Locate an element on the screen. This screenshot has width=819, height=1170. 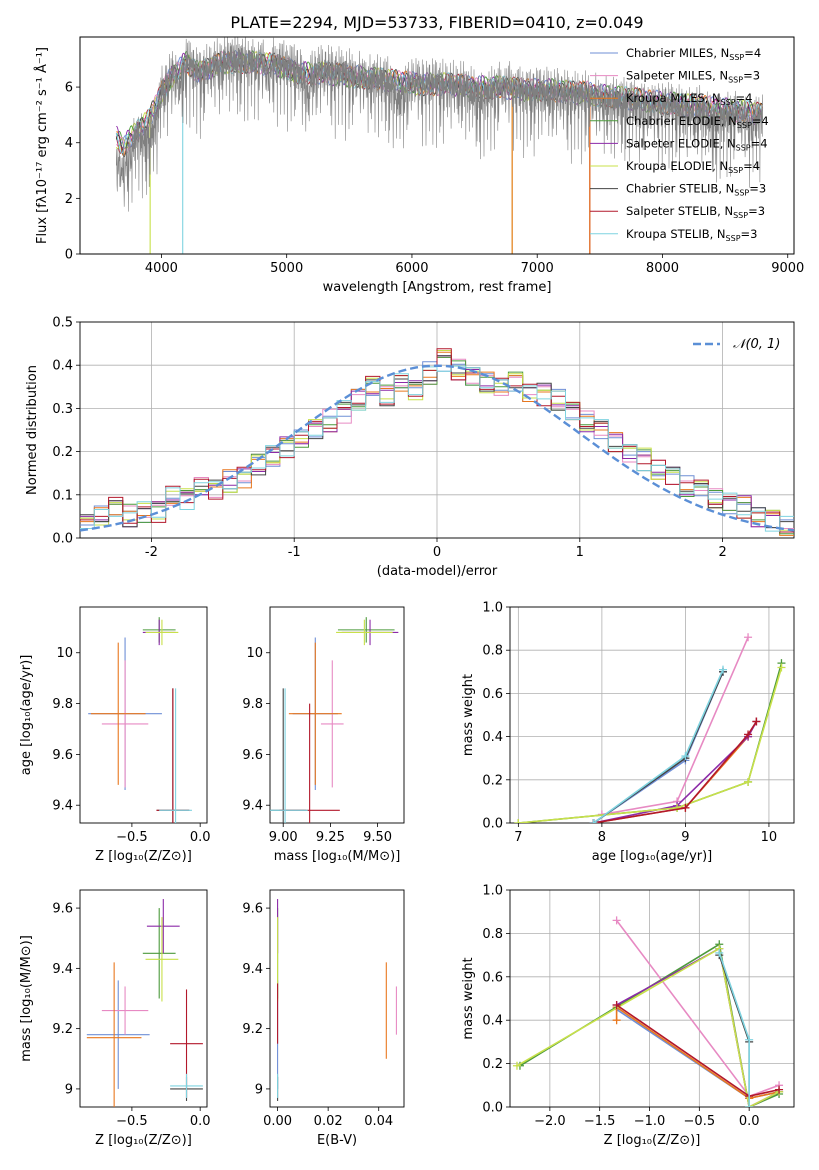
x-tick-label: -2 is located at coordinates (151, 552).